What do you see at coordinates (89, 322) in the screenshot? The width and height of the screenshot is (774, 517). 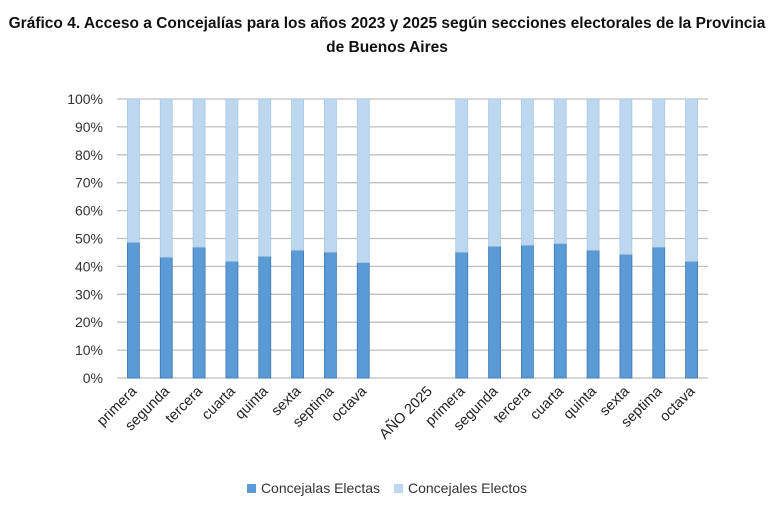 I see `y-tick-label: 20%` at bounding box center [89, 322].